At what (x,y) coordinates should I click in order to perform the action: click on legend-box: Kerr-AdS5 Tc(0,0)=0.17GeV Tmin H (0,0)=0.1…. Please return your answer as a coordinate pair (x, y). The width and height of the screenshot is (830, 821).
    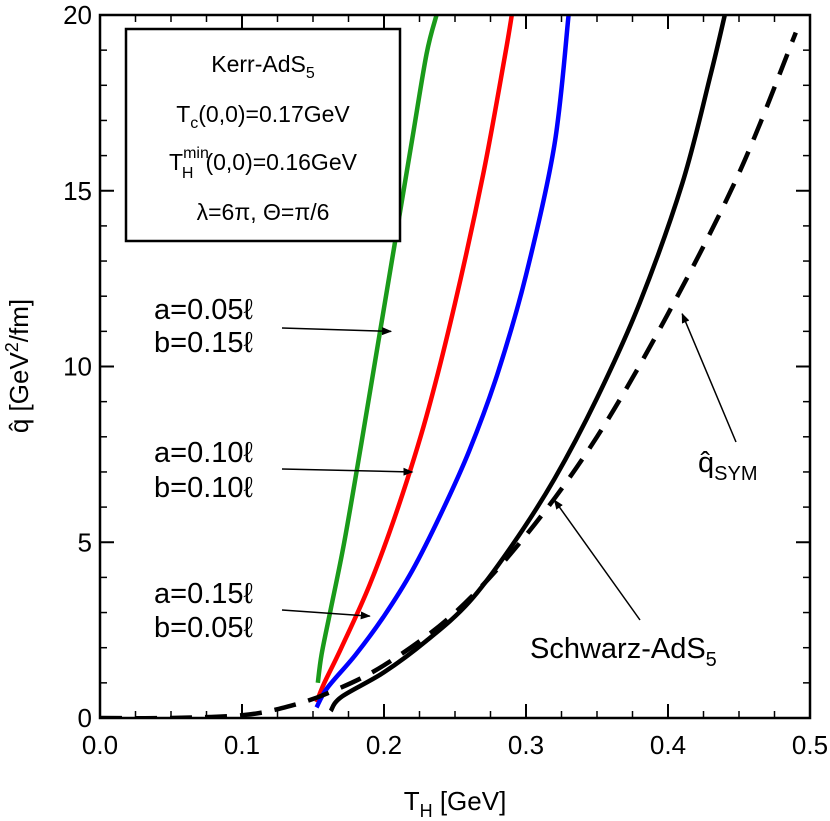
    Looking at the image, I should click on (263, 135).